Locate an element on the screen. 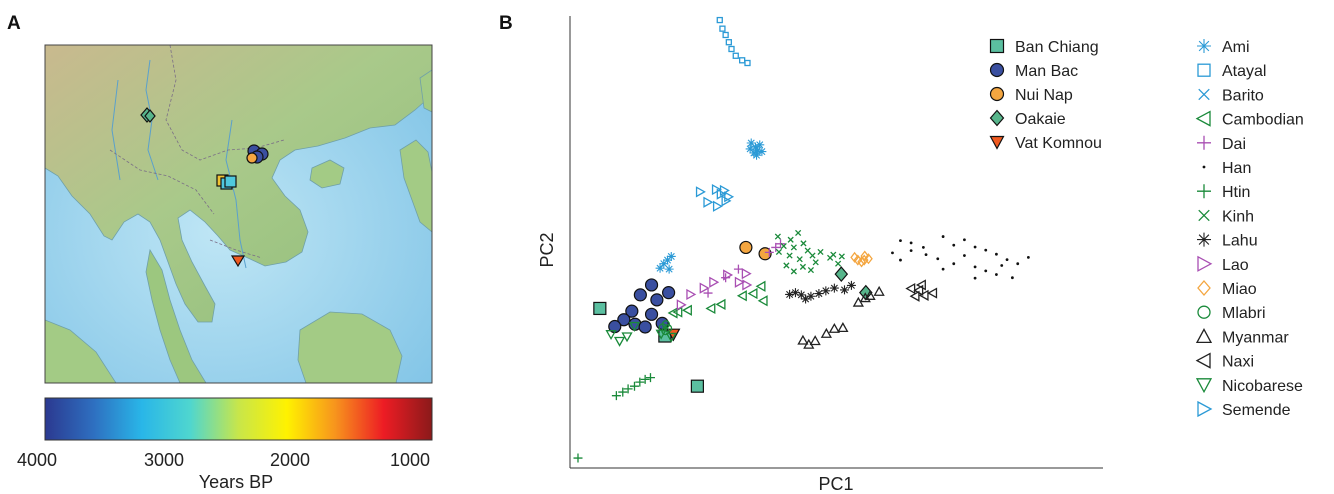  legend-item-atayal: Atayal is located at coordinates (1231, 71).